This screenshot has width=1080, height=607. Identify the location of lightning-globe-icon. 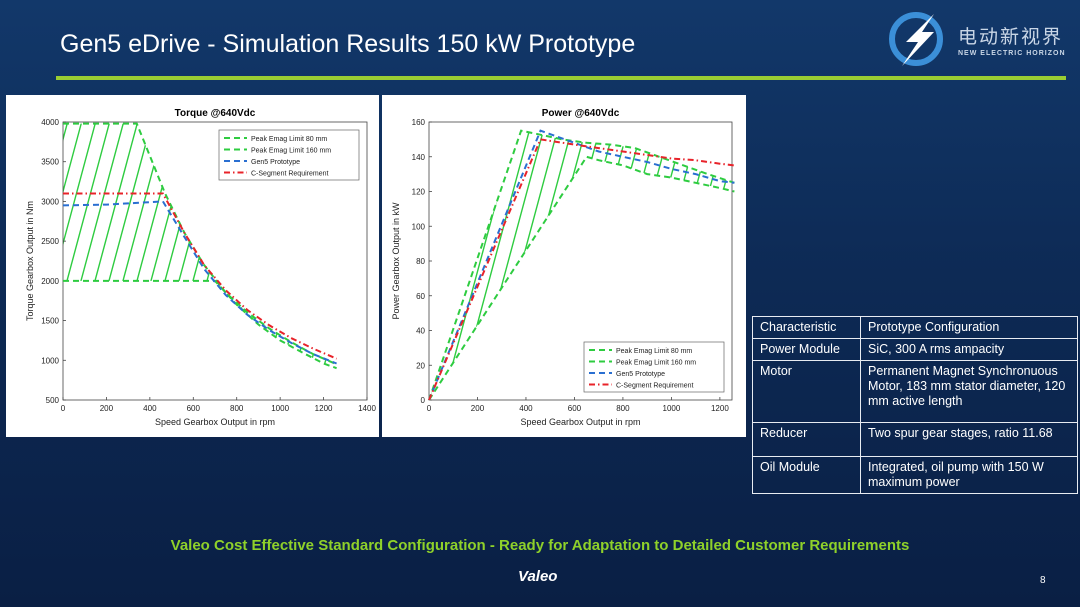
(916, 39).